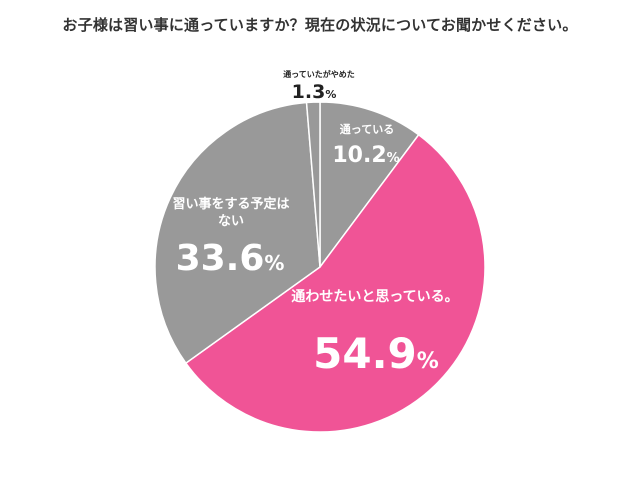 This screenshot has width=640, height=482. What do you see at coordinates (237, 233) in the screenshot?
I see `slice-no-plan` at bounding box center [237, 233].